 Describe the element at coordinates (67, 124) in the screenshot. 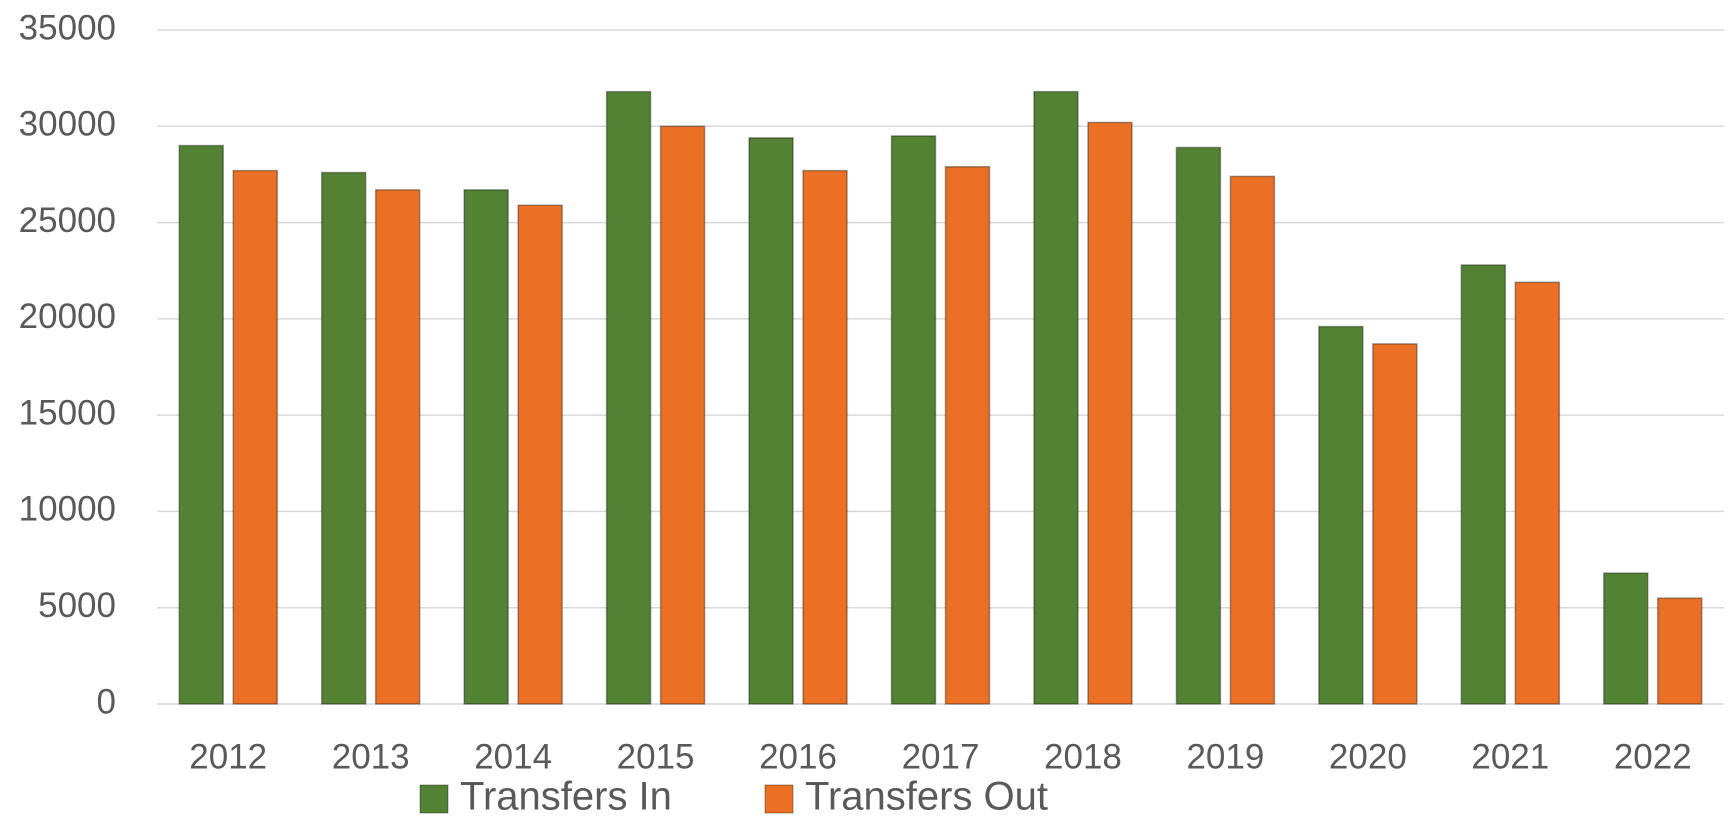

I see `y-tick-label: 30000` at that location.